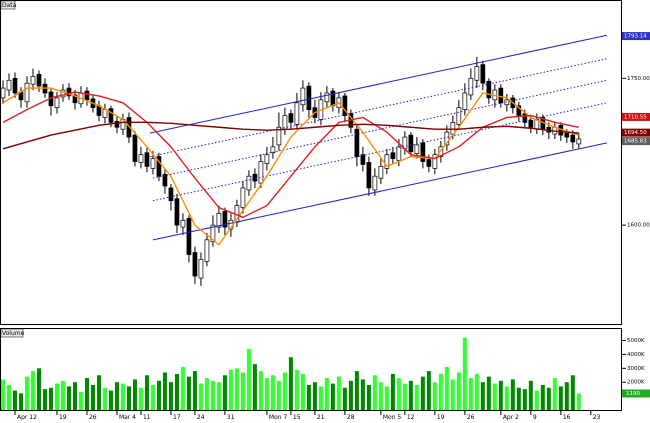 Image resolution: width=650 pixels, height=423 pixels. What do you see at coordinates (636, 369) in the screenshot?
I see `y-tick-label: 3000K` at bounding box center [636, 369].